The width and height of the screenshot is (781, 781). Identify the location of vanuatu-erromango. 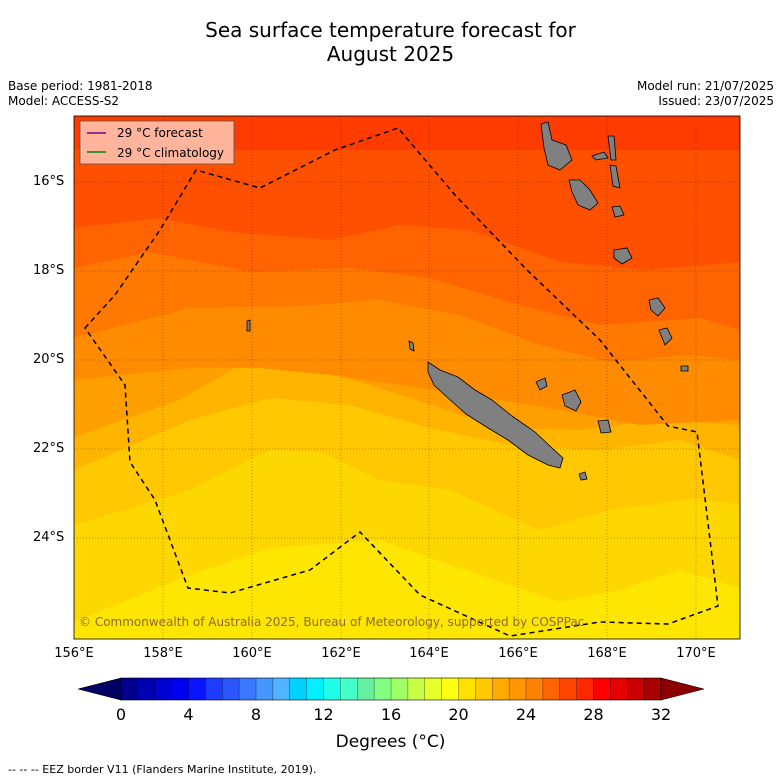
(657, 307).